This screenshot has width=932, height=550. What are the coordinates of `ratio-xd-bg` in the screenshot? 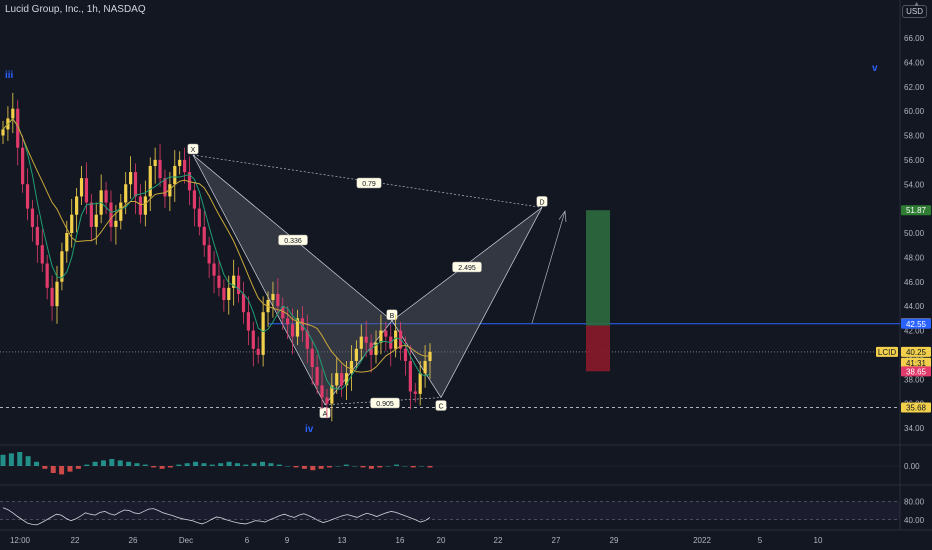 It's located at (369, 183).